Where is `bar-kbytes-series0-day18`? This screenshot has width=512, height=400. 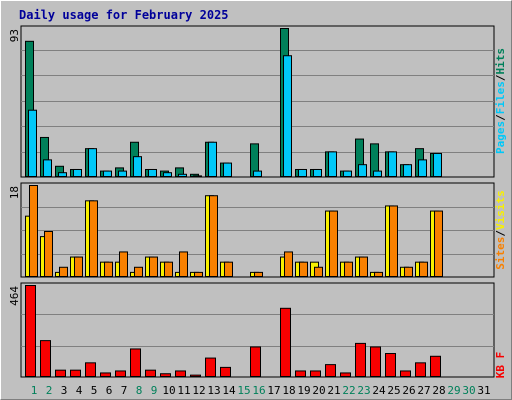 bar-kbytes-series0-day18 is located at coordinates (285, 342).